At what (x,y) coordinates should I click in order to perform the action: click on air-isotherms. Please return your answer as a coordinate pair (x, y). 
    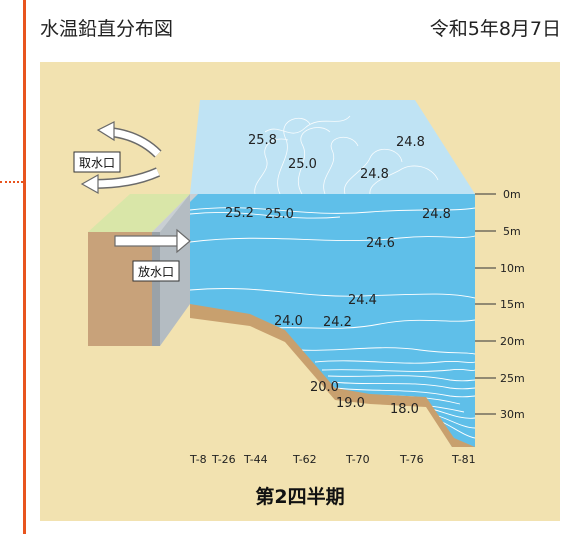
    Looking at the image, I should click on (346, 155).